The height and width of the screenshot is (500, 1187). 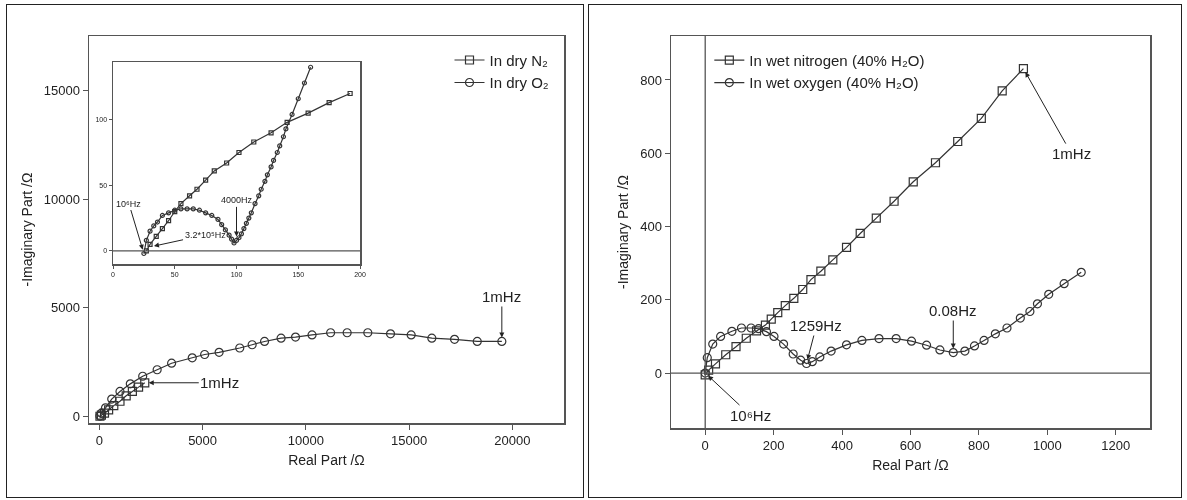 What do you see at coordinates (651, 153) in the screenshot?
I see `y-tick-label: 600` at bounding box center [651, 153].